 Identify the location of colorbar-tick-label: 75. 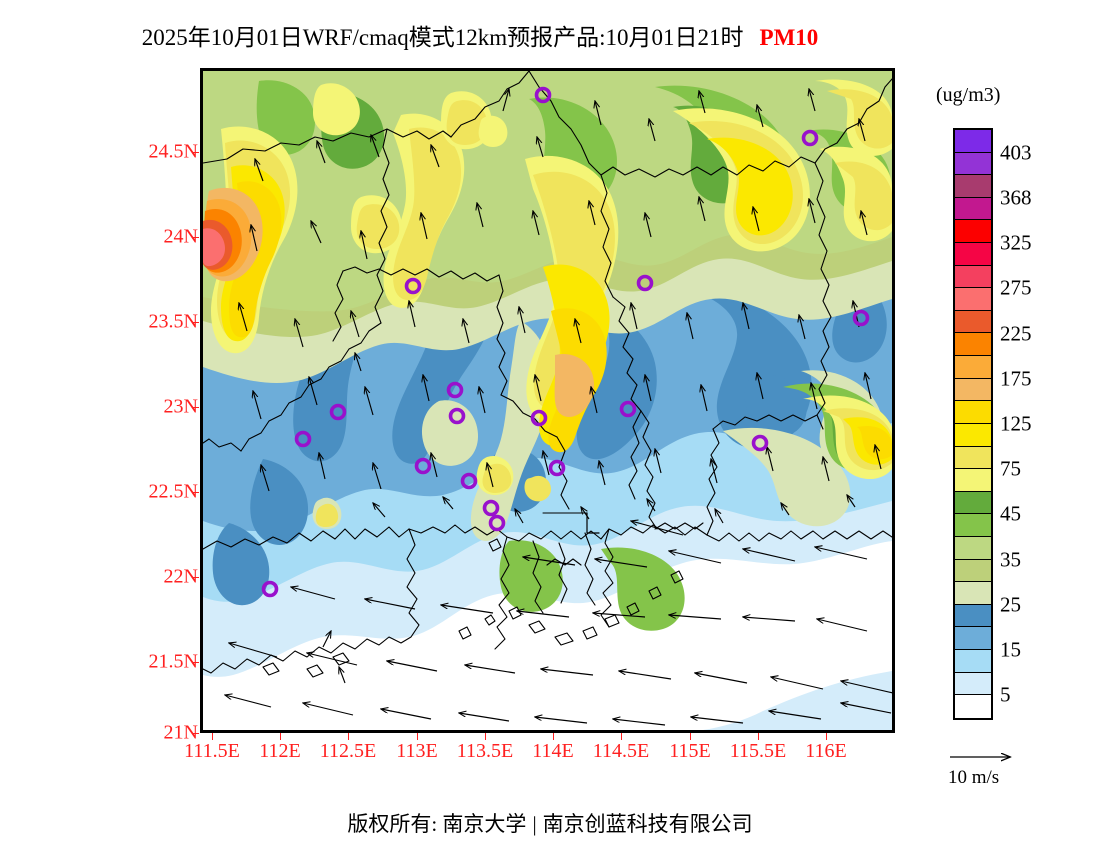
(1010, 468).